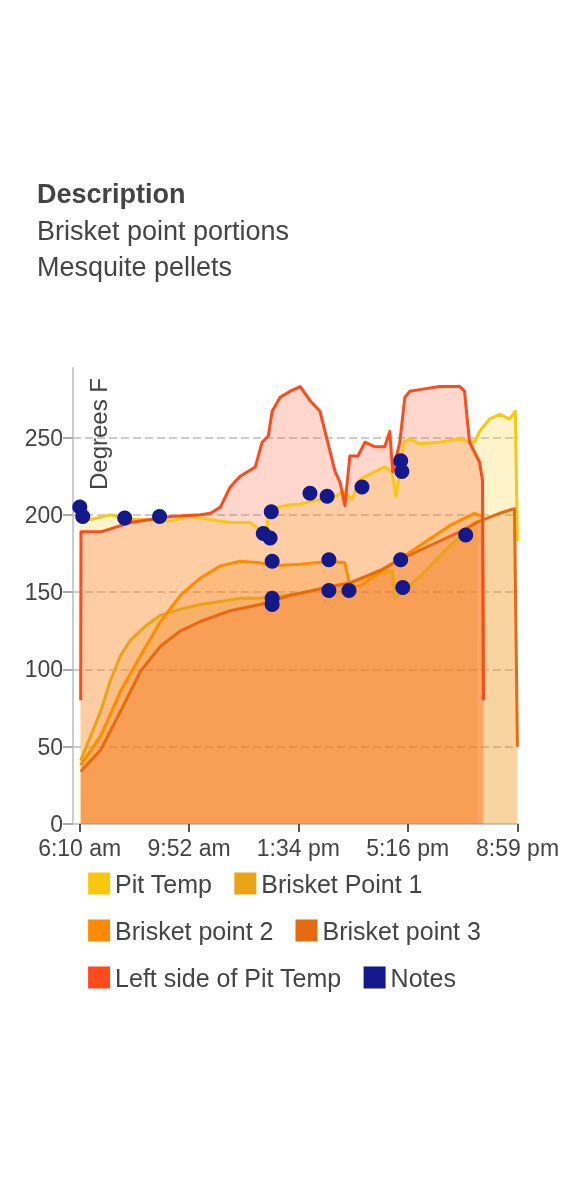 This screenshot has width=569, height=1200. I want to click on legend-label: Left side of Pit Temp, so click(228, 977).